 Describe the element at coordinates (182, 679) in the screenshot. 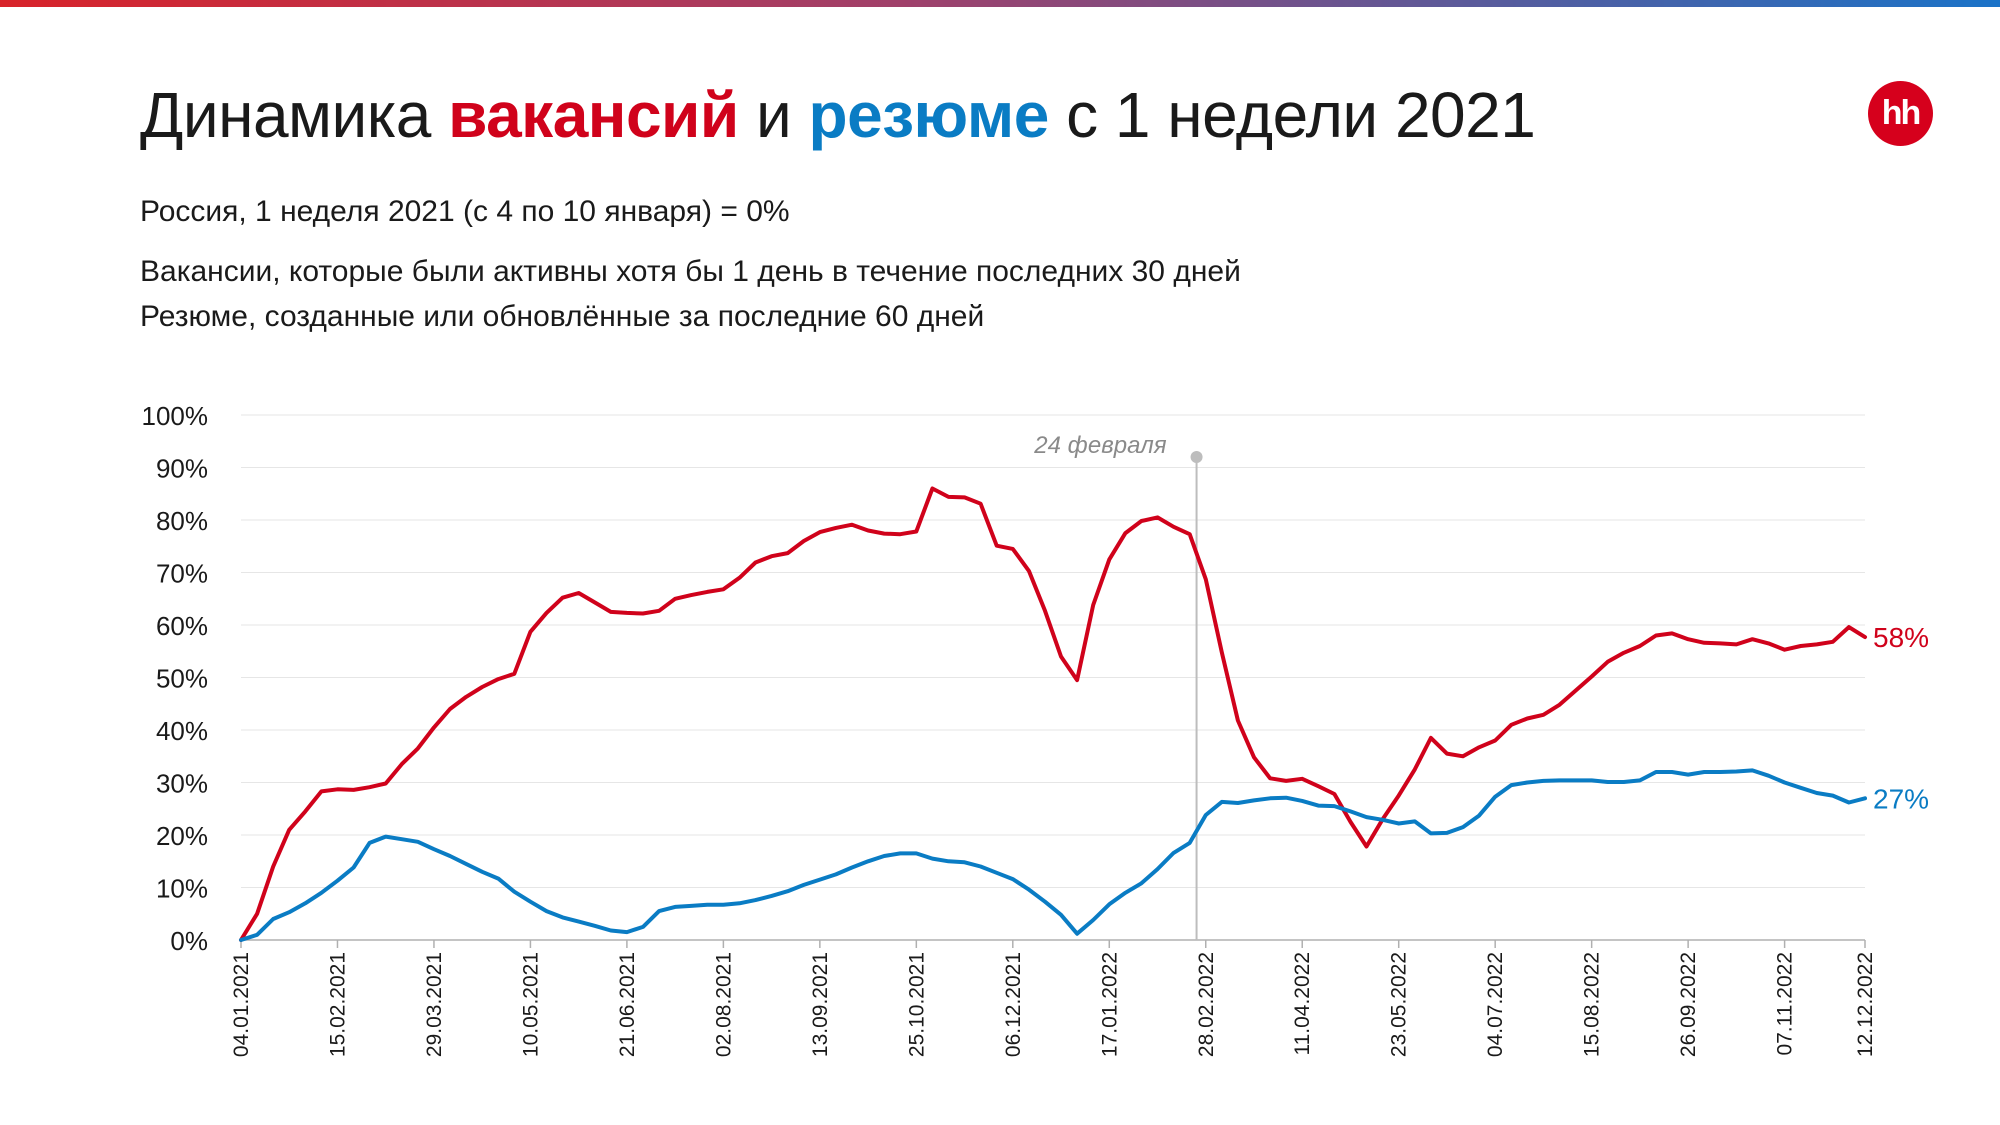

I see `y-tick-label: 50%` at that location.